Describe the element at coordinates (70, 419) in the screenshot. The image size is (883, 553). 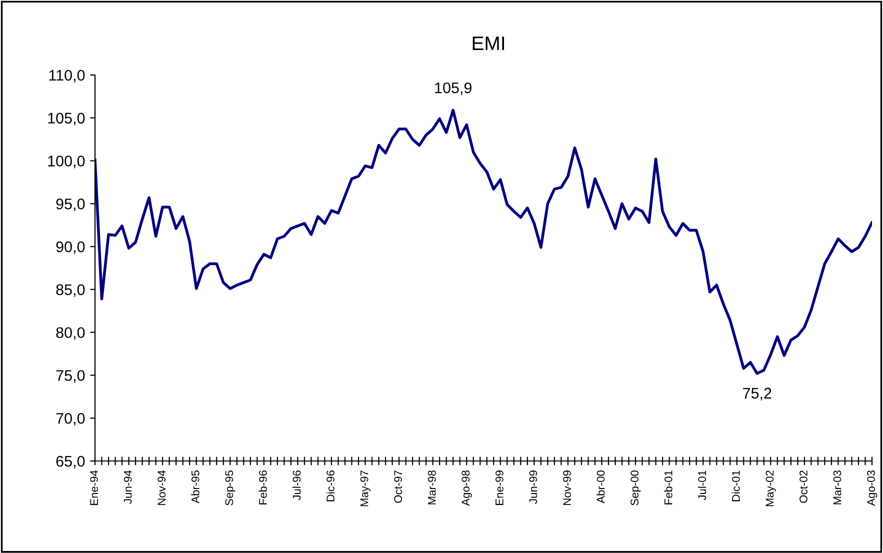
I see `y-tick-label: 70,0` at that location.